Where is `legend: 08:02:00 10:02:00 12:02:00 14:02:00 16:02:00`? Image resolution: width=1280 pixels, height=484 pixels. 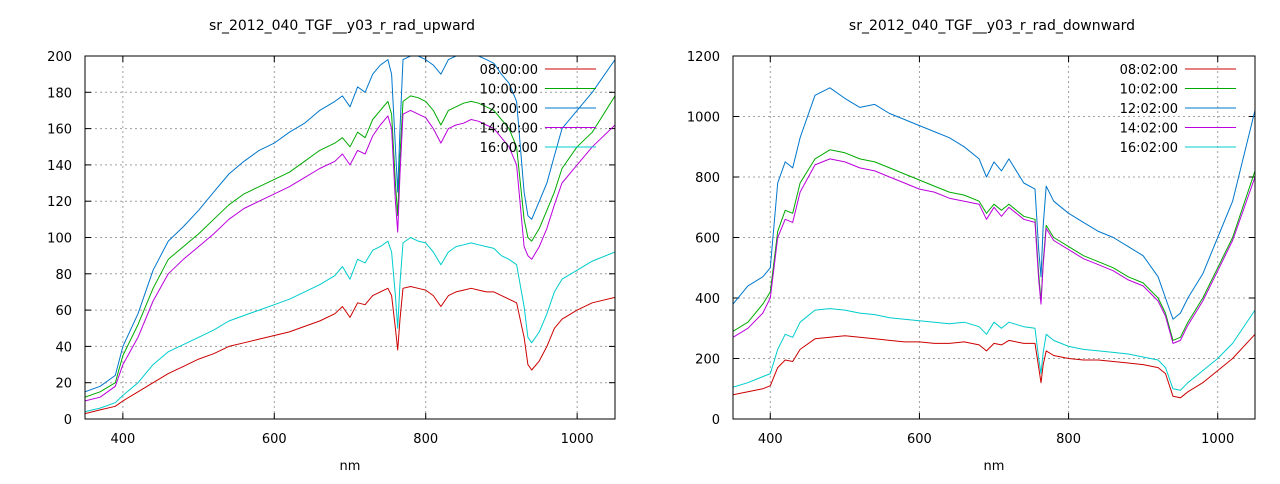
legend: 08:02:00 10:02:00 12:02:00 14:02:00 16:02:00 is located at coordinates (1178, 109).